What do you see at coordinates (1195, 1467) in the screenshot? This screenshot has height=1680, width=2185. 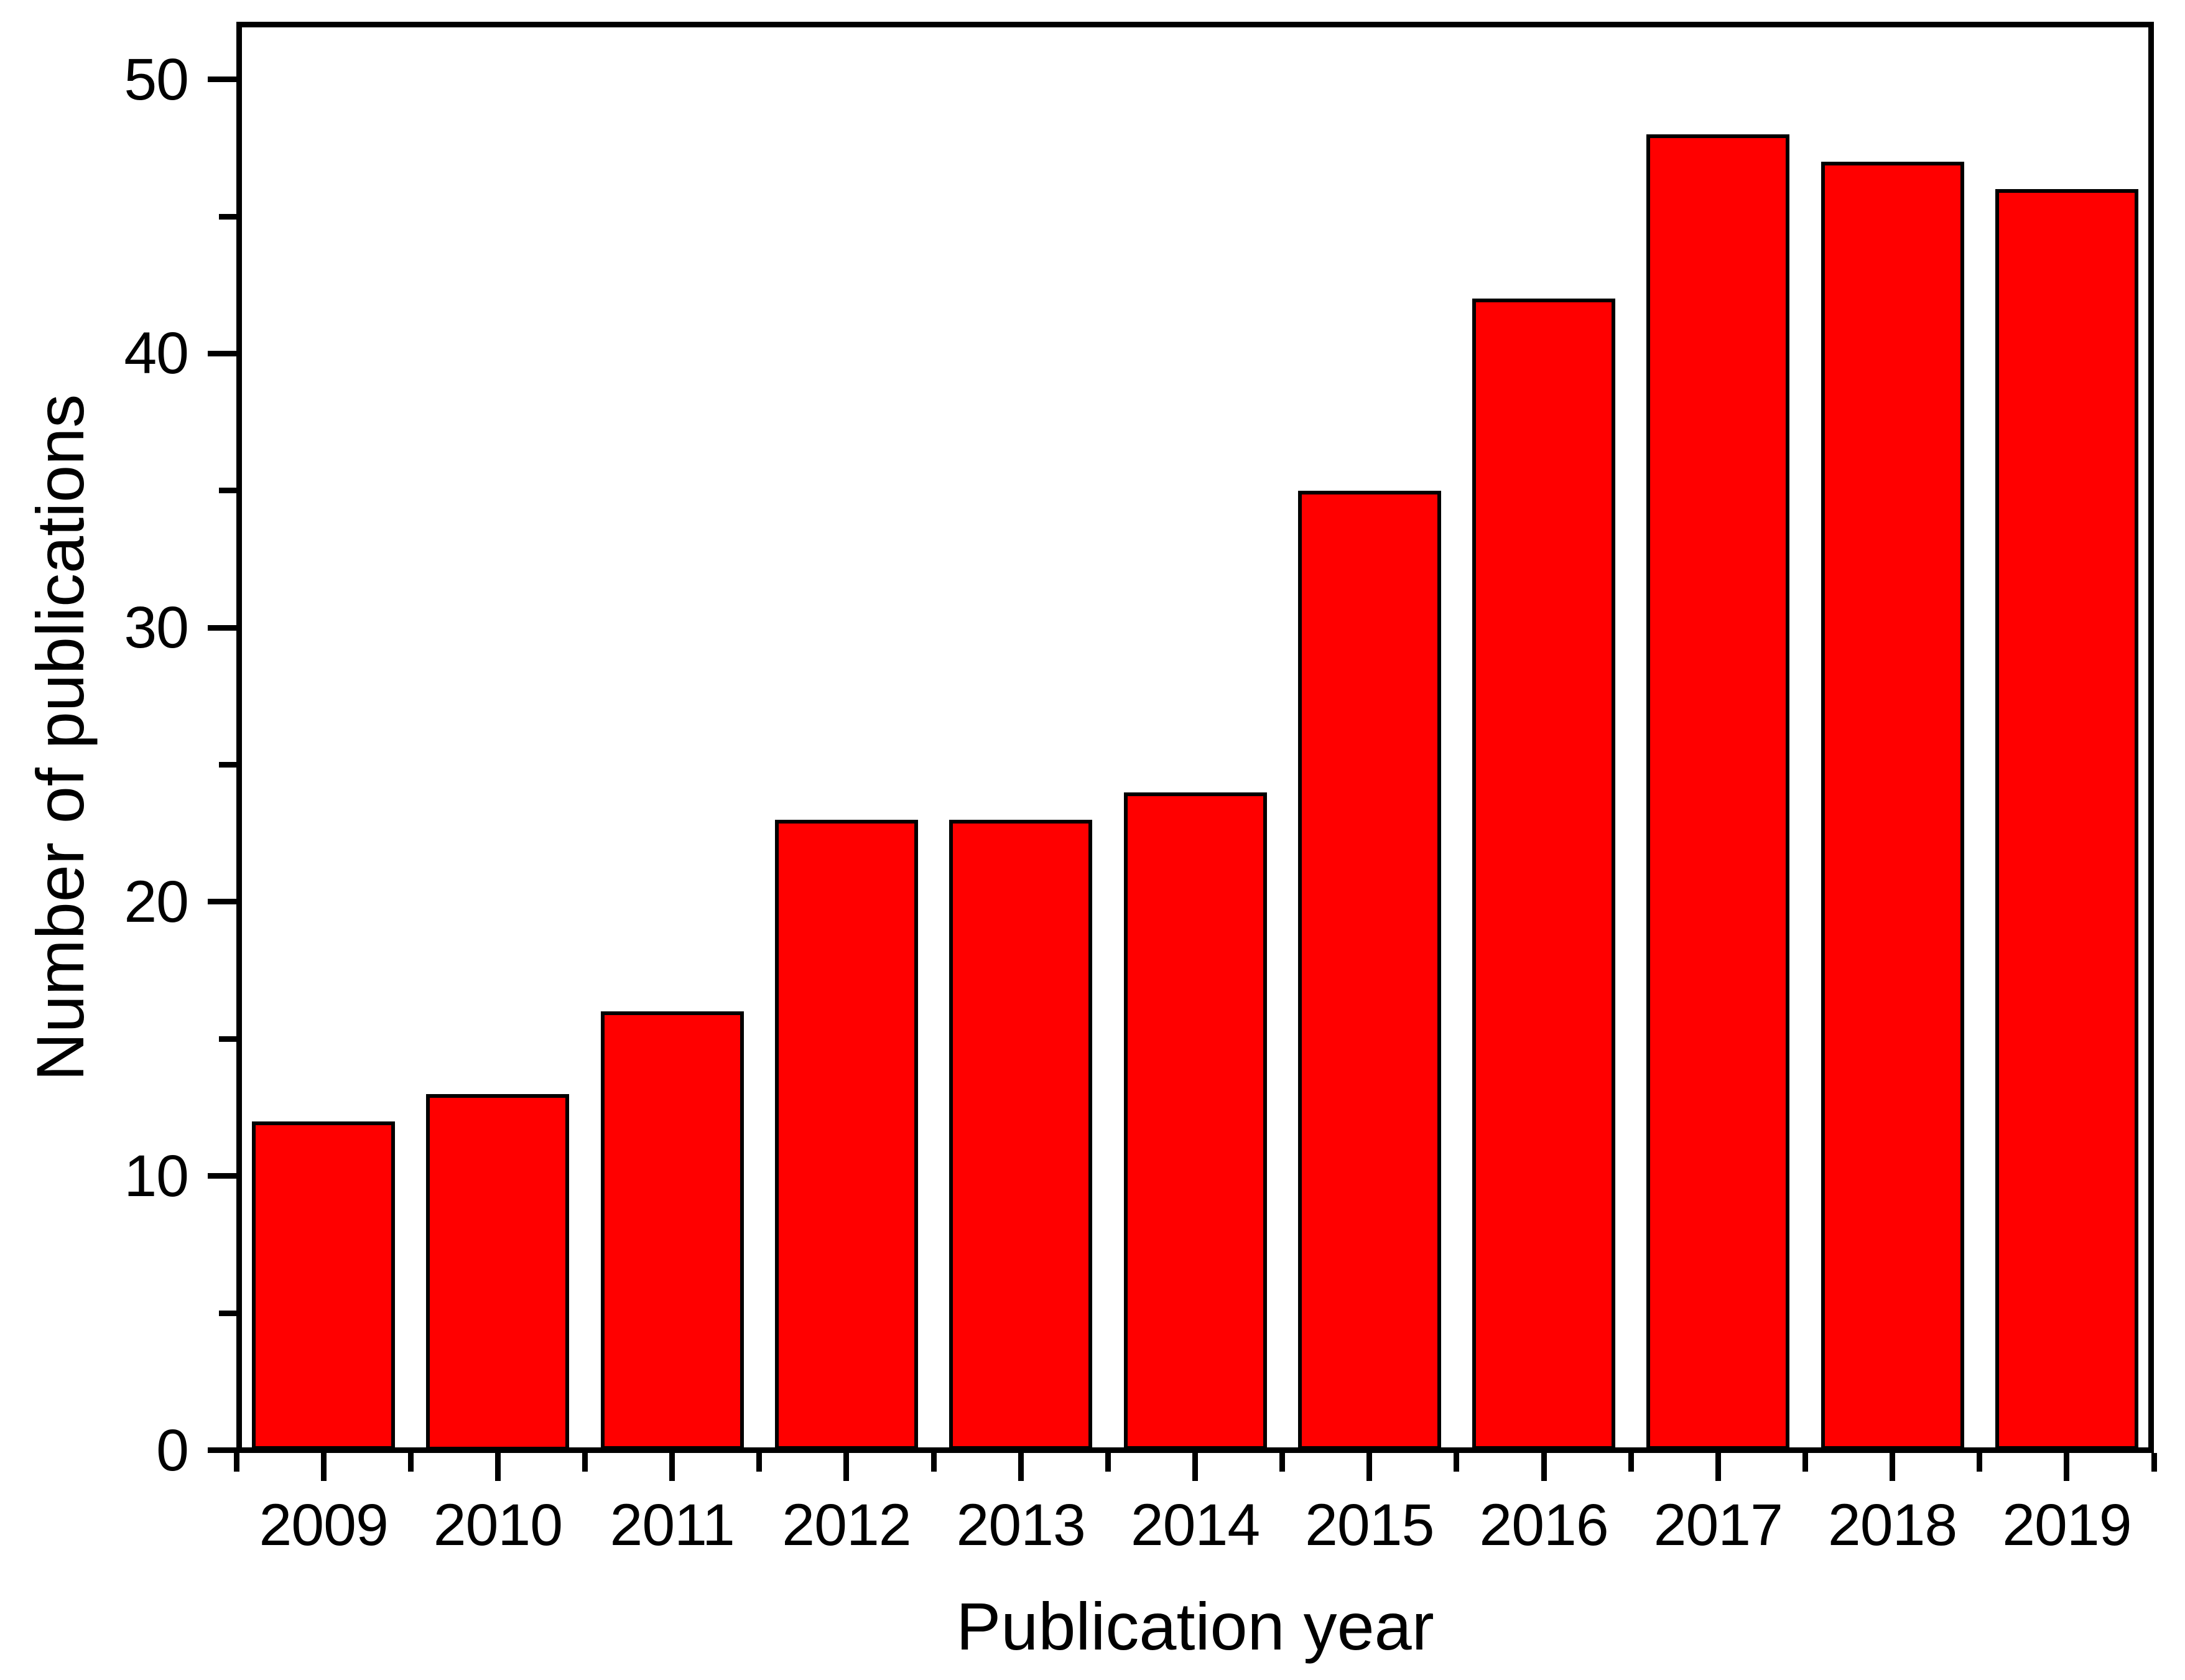 I see `x-major-tick-2014` at bounding box center [1195, 1467].